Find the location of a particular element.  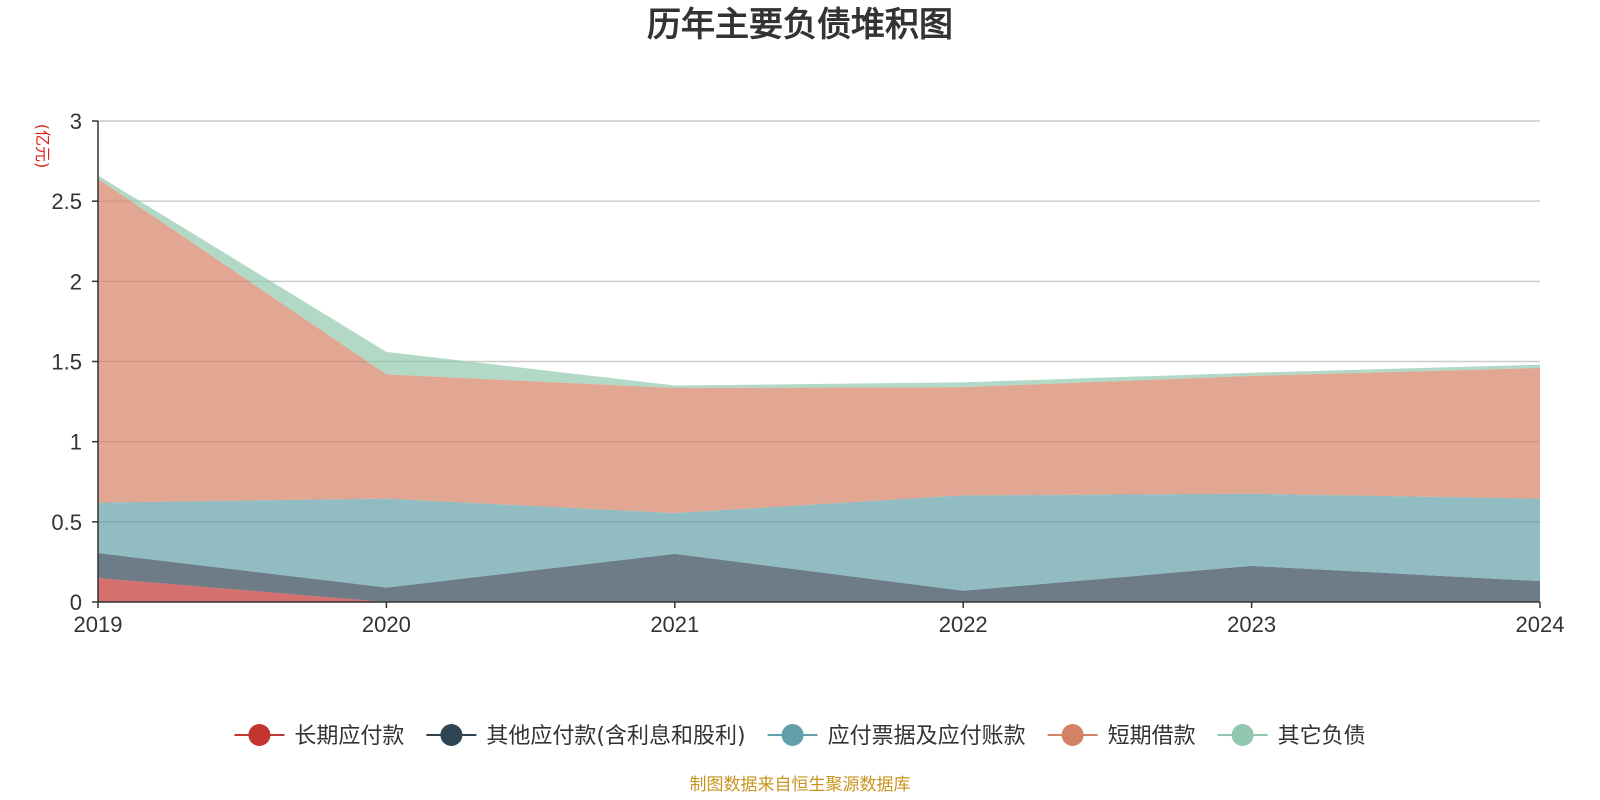

legend-item-4: 其它负债 is located at coordinates (1291, 736).